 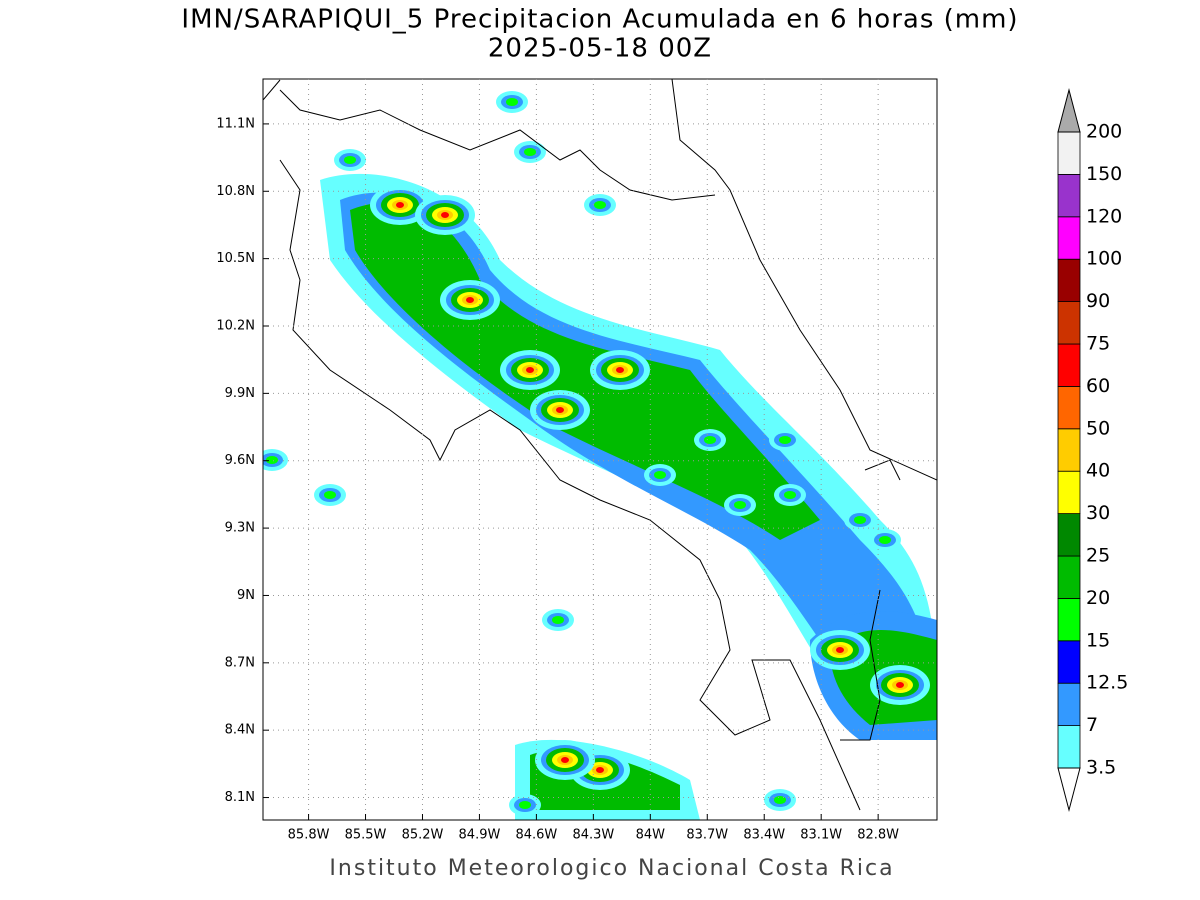 What do you see at coordinates (235, 123) in the screenshot?
I see `y-tick-label: 11.1N` at bounding box center [235, 123].